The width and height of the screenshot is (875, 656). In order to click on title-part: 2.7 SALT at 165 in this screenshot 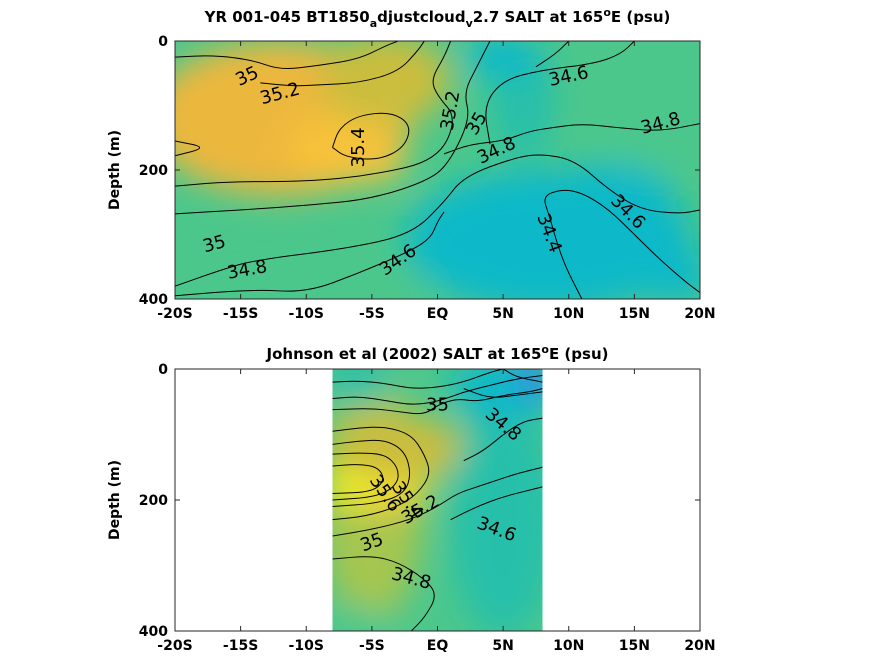, I will do `click(538, 17)`.